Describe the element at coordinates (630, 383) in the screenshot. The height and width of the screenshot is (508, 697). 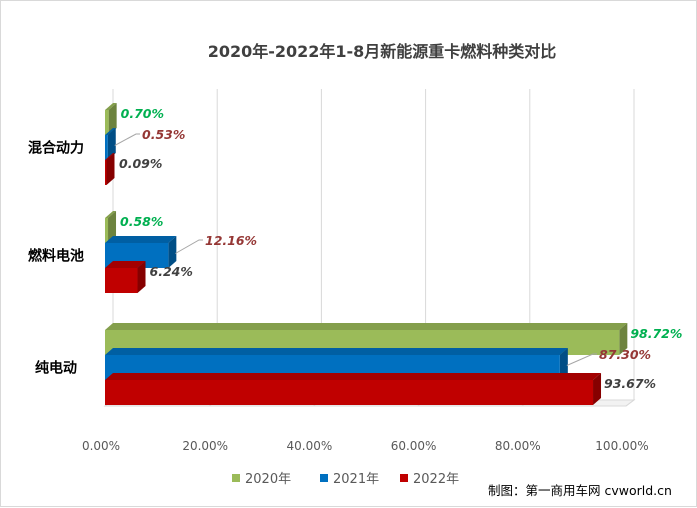
I see `data-label: 93.67%` at that location.